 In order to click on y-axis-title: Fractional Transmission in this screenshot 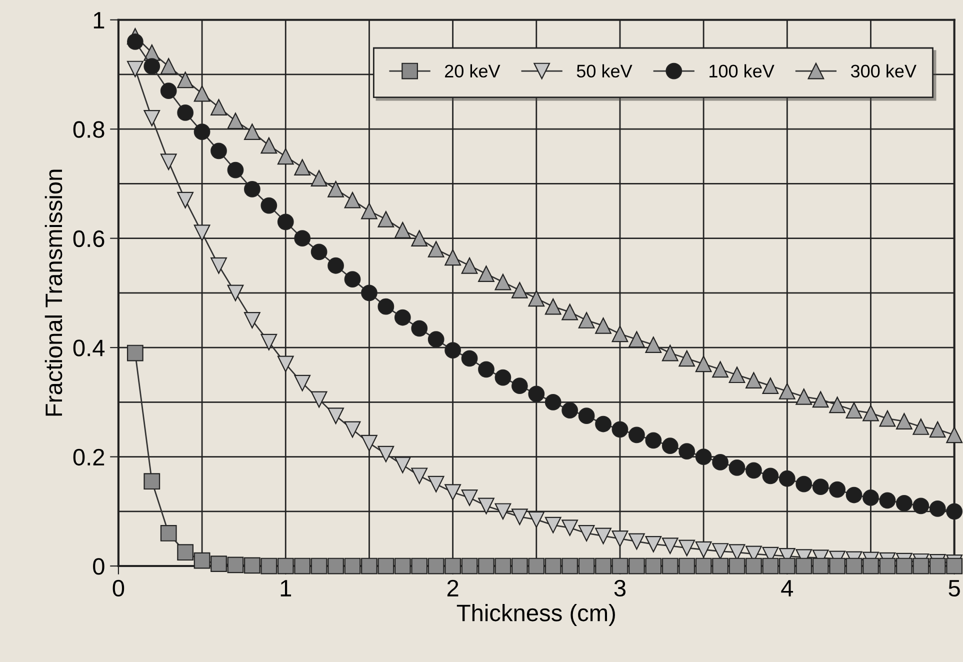, I will do `click(53, 293)`.